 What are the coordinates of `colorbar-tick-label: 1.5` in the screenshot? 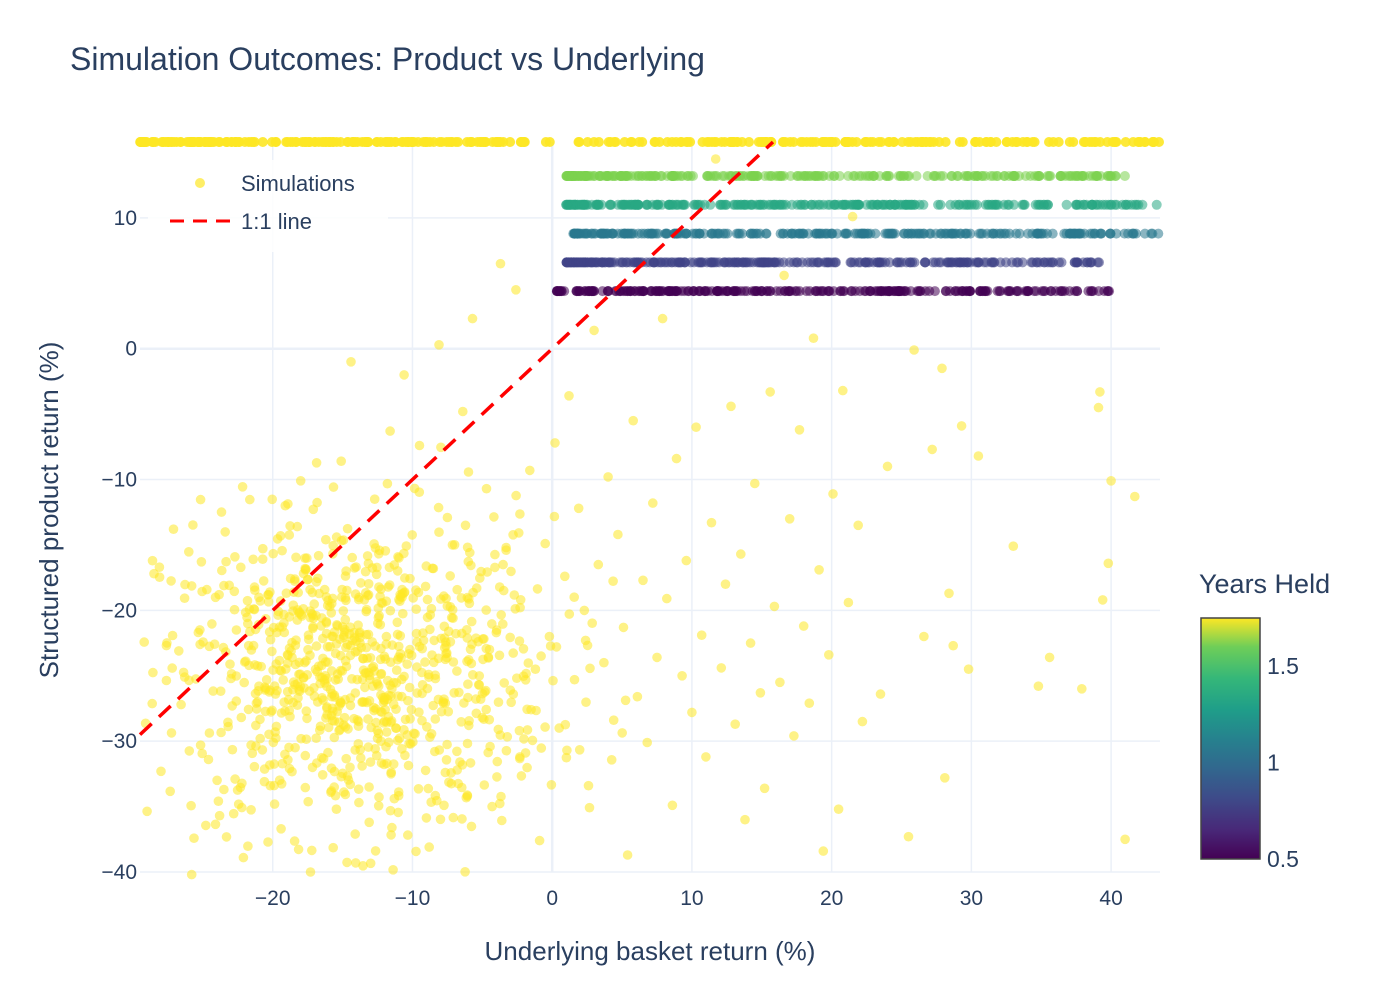 It's located at (1283, 666).